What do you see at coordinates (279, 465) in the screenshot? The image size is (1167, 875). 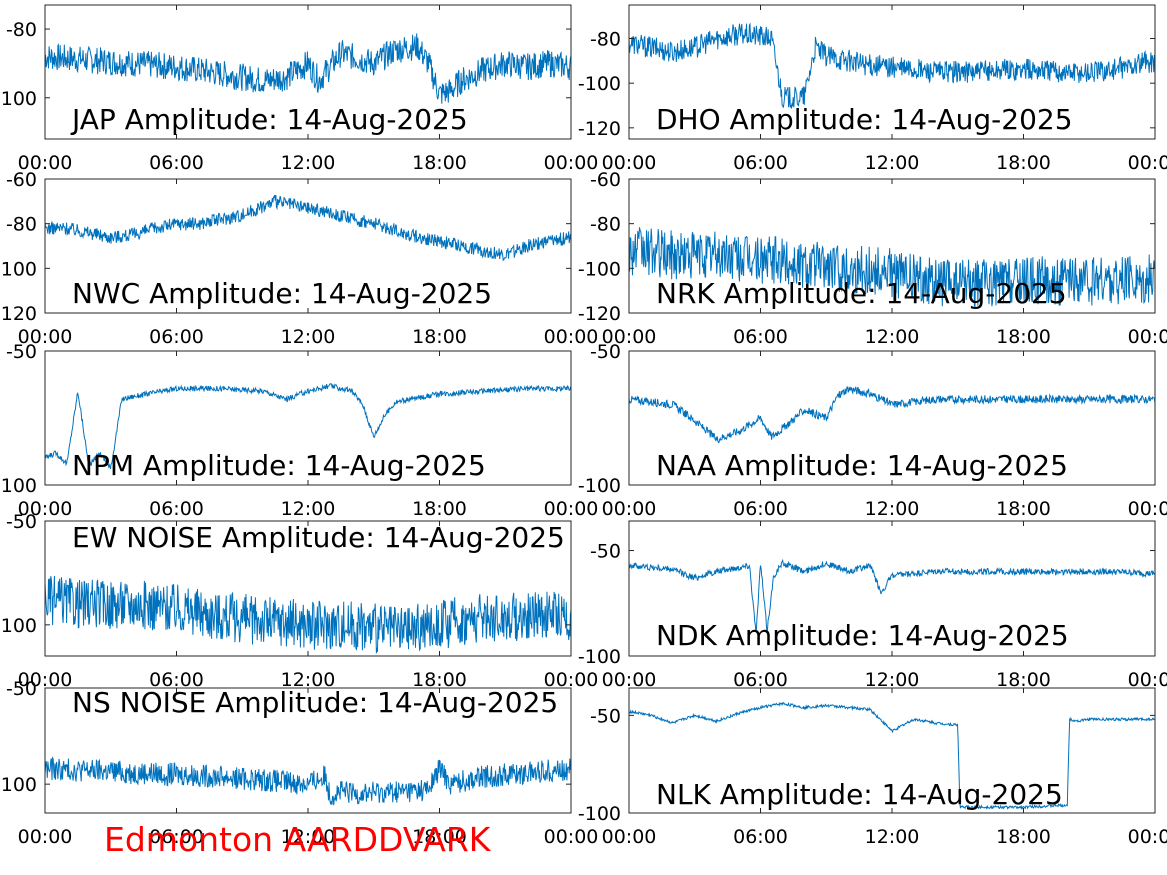 I see `chart-title: NPM Amplitude: 14-Aug-2025` at bounding box center [279, 465].